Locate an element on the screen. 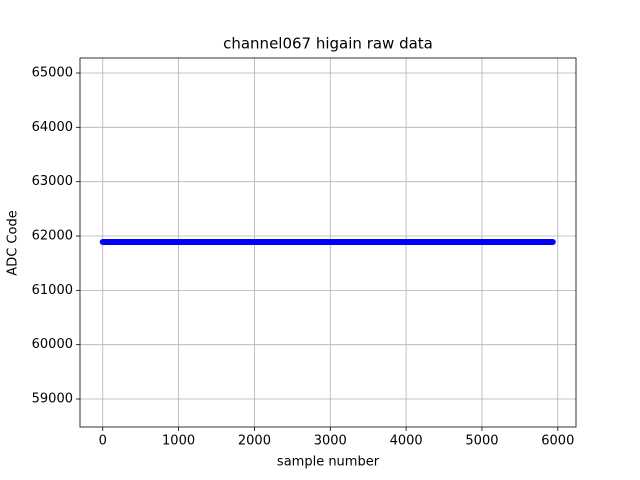 This screenshot has height=480, width=640. y-tick-label: 63000 is located at coordinates (52, 181).